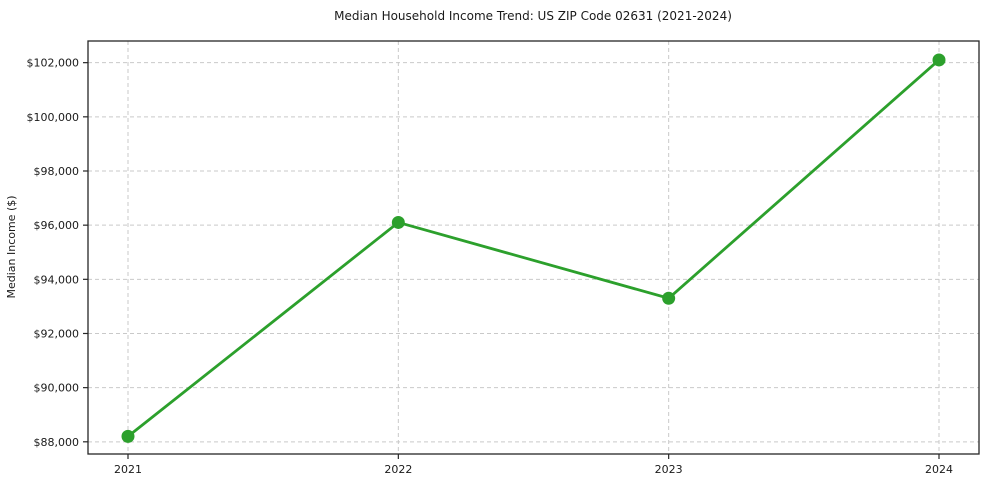 The height and width of the screenshot is (490, 989). I want to click on x-tick-label: 2021, so click(128, 469).